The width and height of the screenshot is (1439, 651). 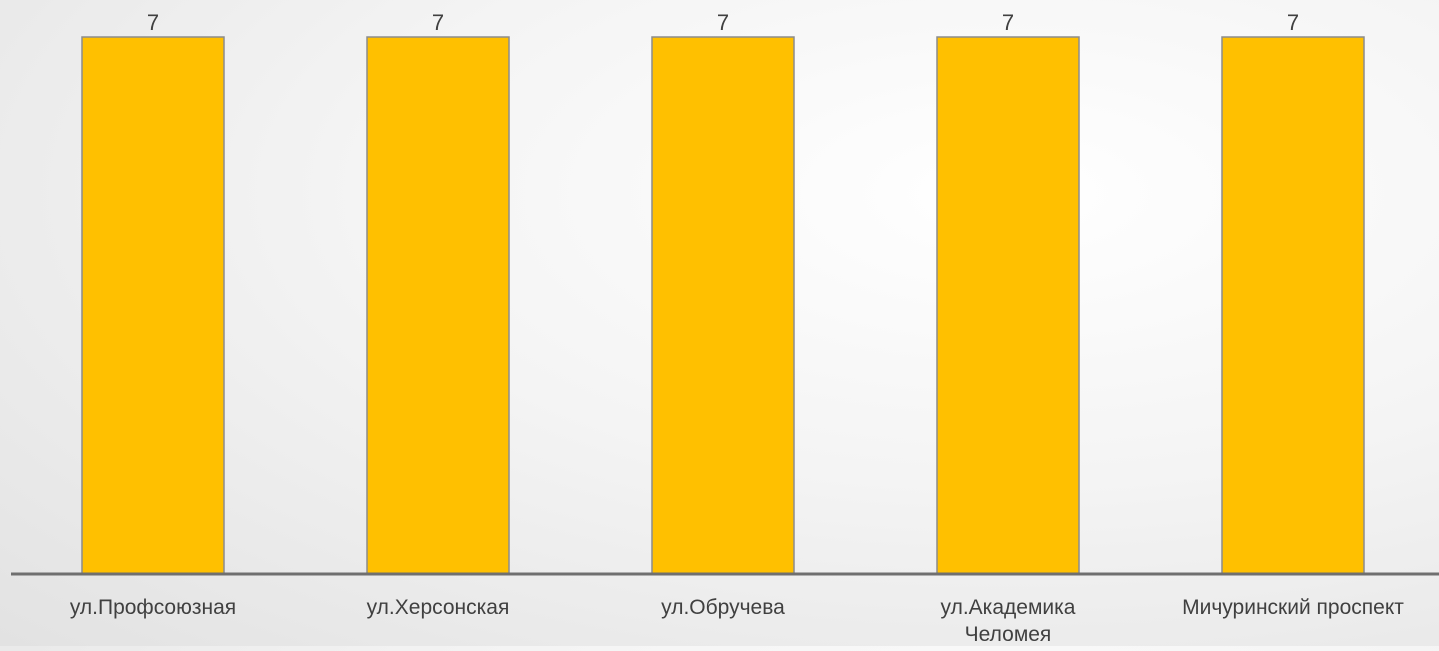 I want to click on data-labels-layer: 7 7 7 7 7, so click(x=723, y=22).